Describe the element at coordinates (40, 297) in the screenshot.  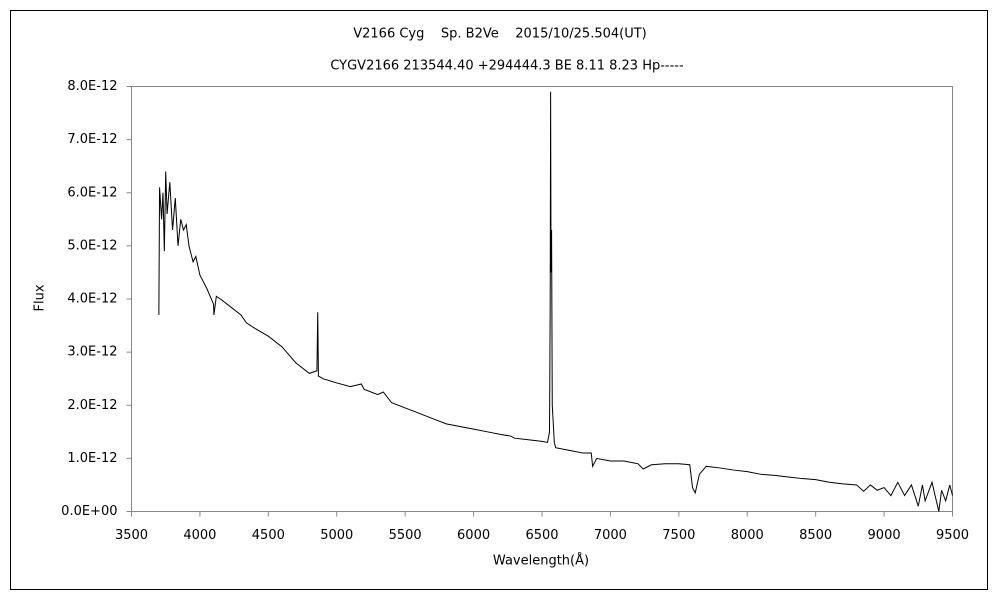
I see `y-axis-label: Flux` at that location.